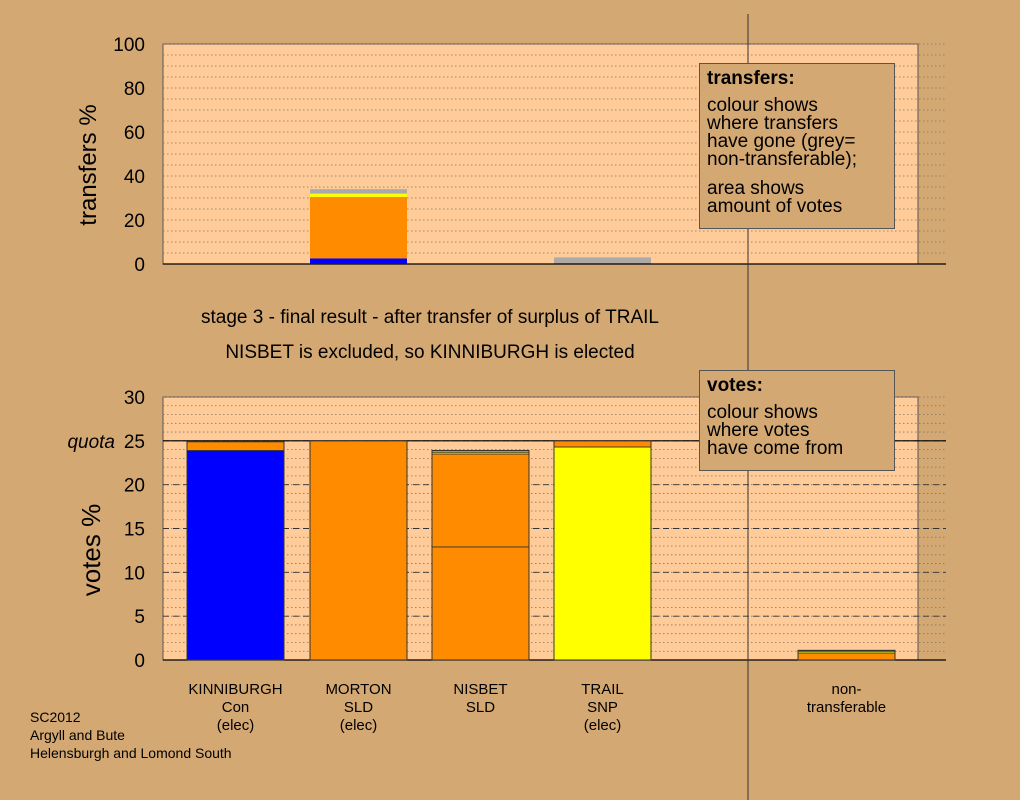 The width and height of the screenshot is (1020, 800). What do you see at coordinates (781, 141) in the screenshot?
I see `transfers-legend-line: have gone (grey=` at bounding box center [781, 141].